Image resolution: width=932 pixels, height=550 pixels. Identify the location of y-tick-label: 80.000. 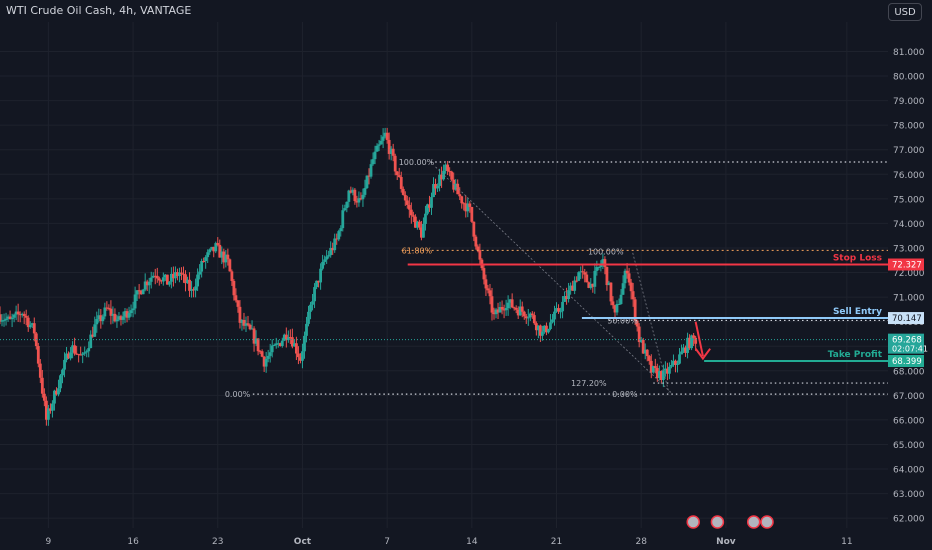
(909, 78).